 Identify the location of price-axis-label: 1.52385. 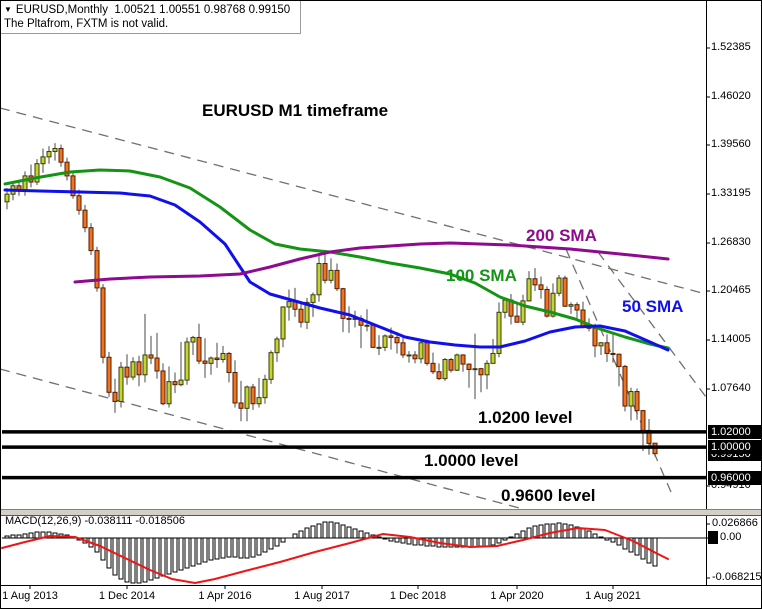
(731, 47).